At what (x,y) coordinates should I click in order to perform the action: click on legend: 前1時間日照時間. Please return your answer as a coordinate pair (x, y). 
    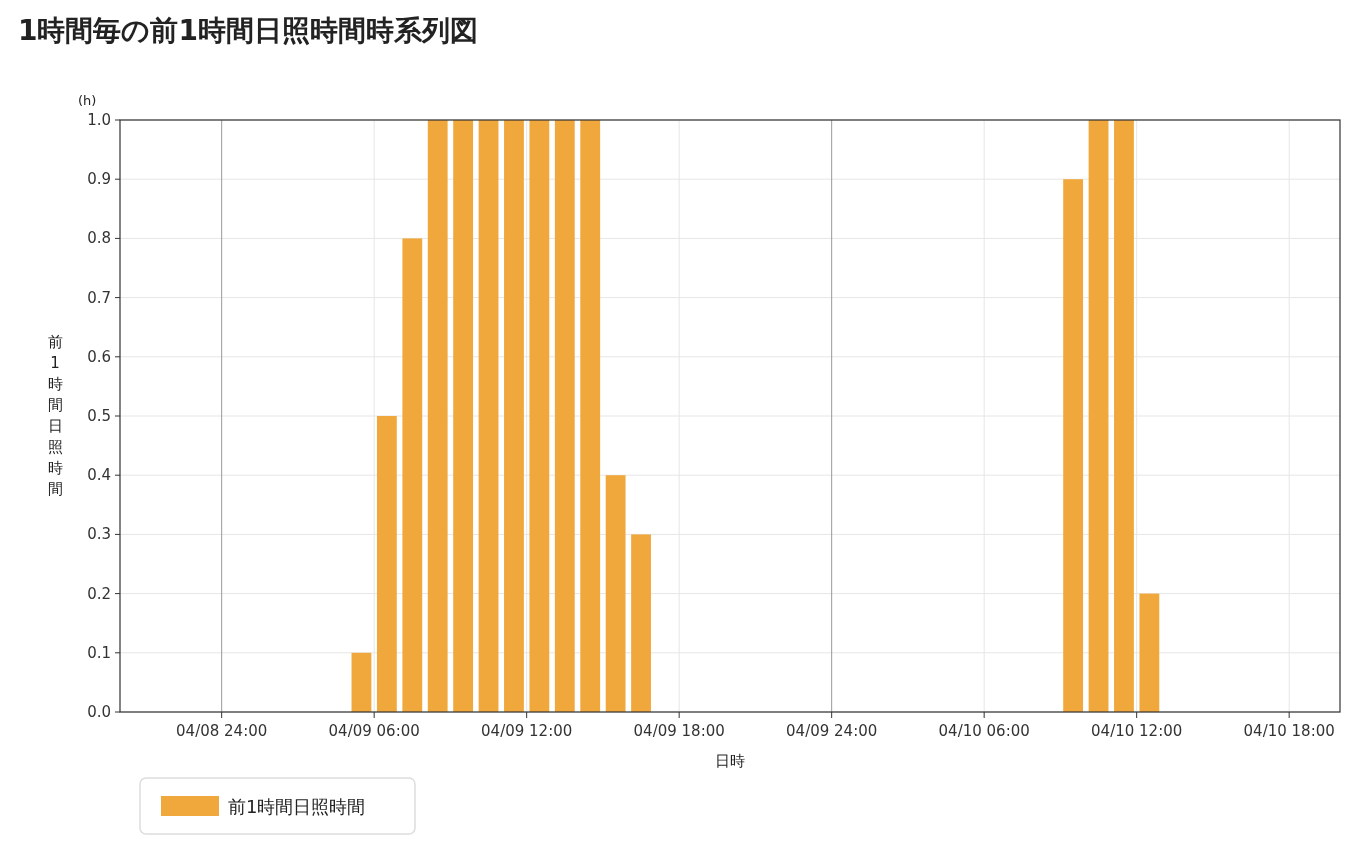
    Looking at the image, I should click on (277, 806).